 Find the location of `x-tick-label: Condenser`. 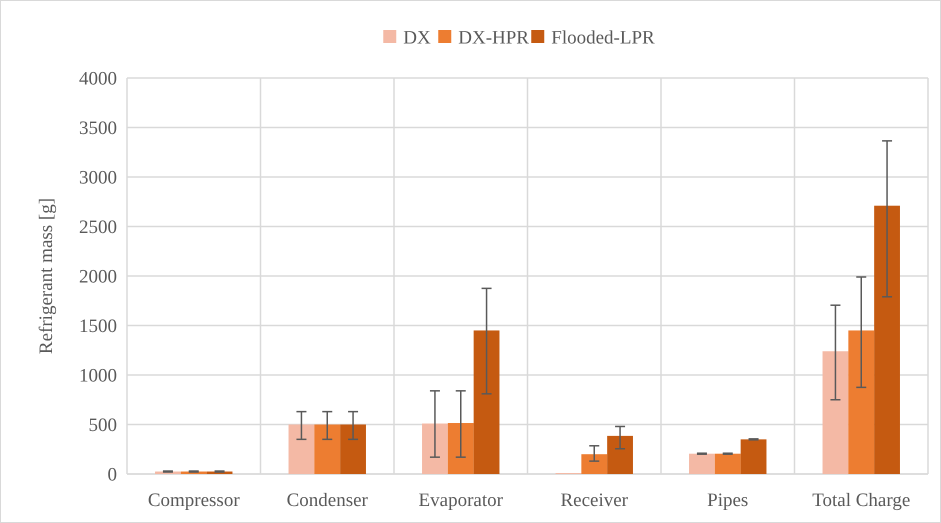

x-tick-label: Condenser is located at coordinates (327, 500).